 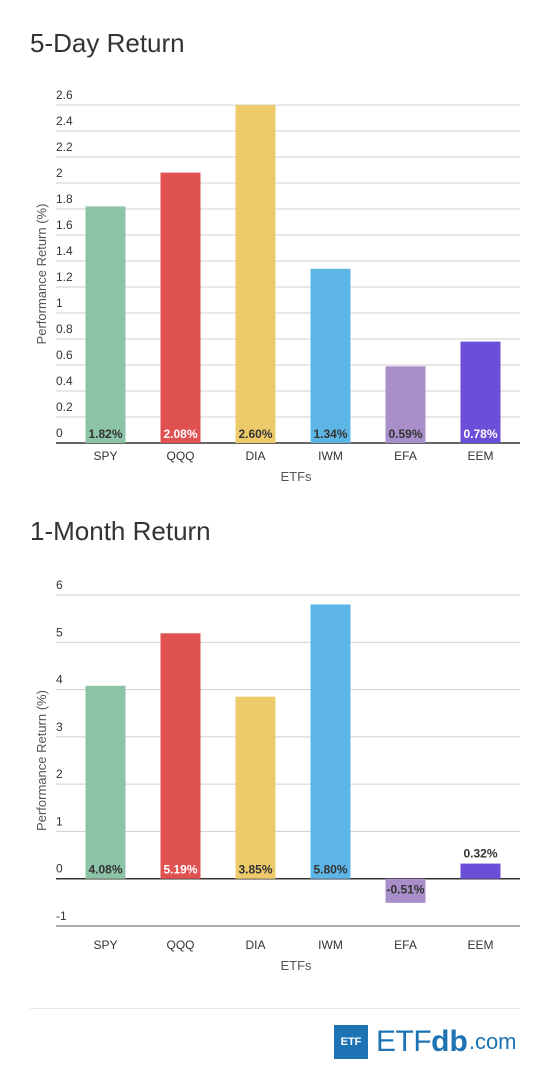 I want to click on y-tick-label: 4, so click(x=59, y=680).